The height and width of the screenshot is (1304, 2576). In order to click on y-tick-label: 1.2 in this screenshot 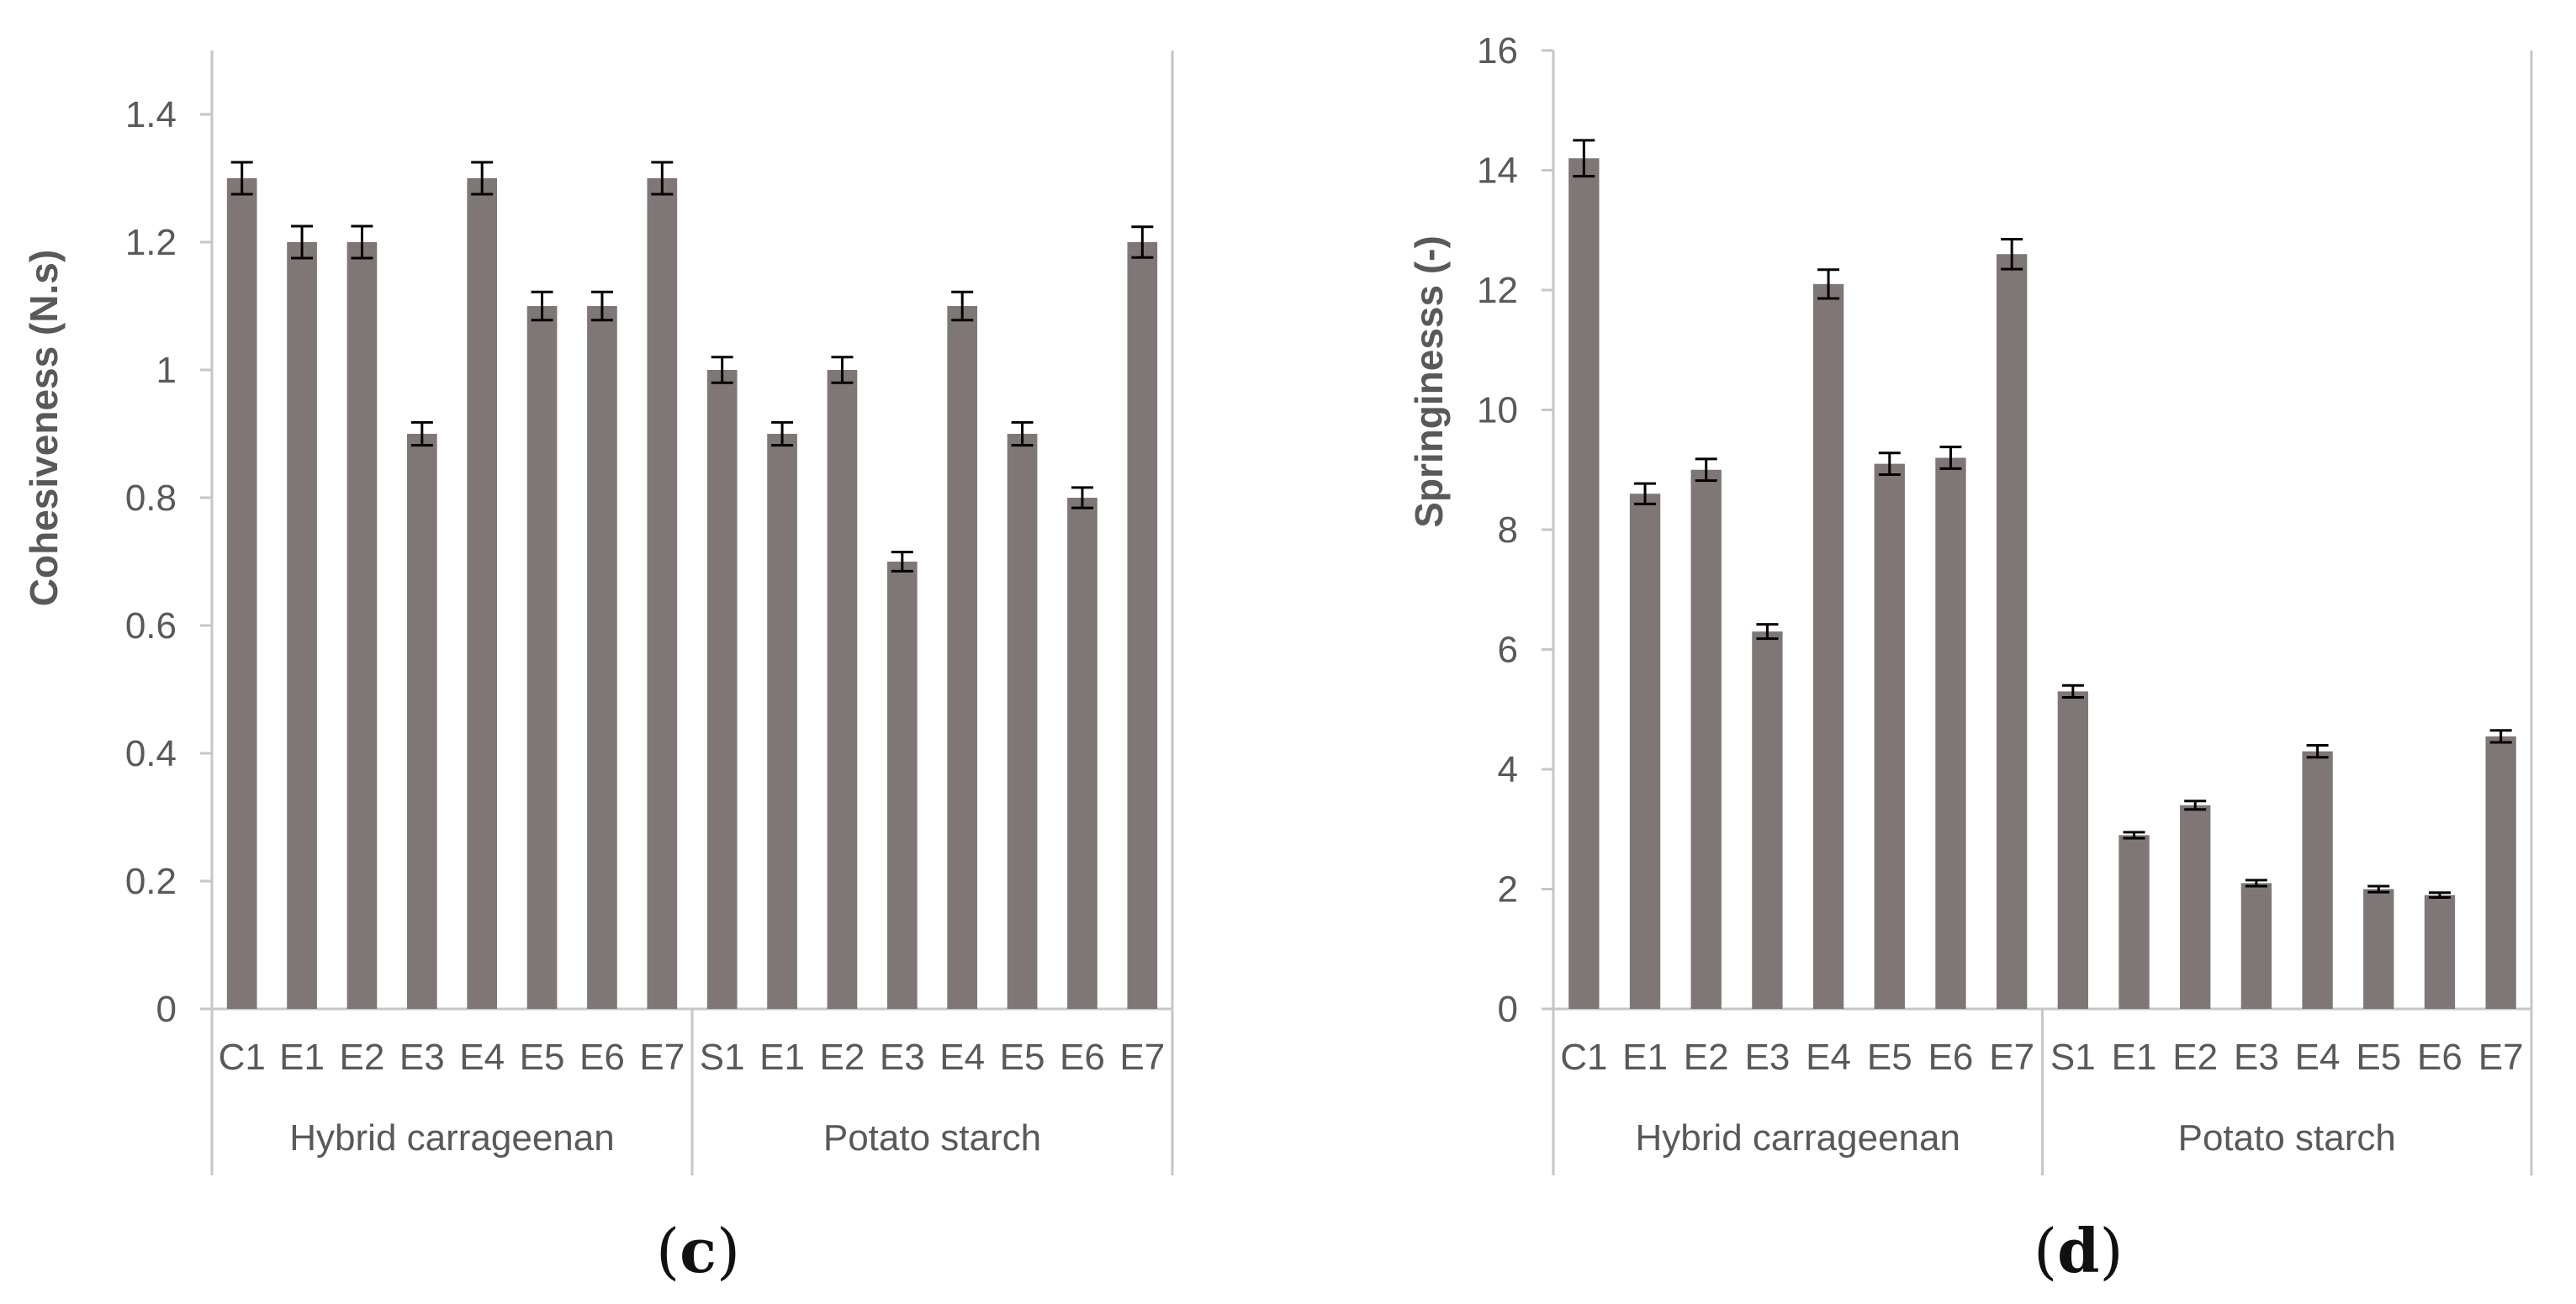, I will do `click(151, 243)`.